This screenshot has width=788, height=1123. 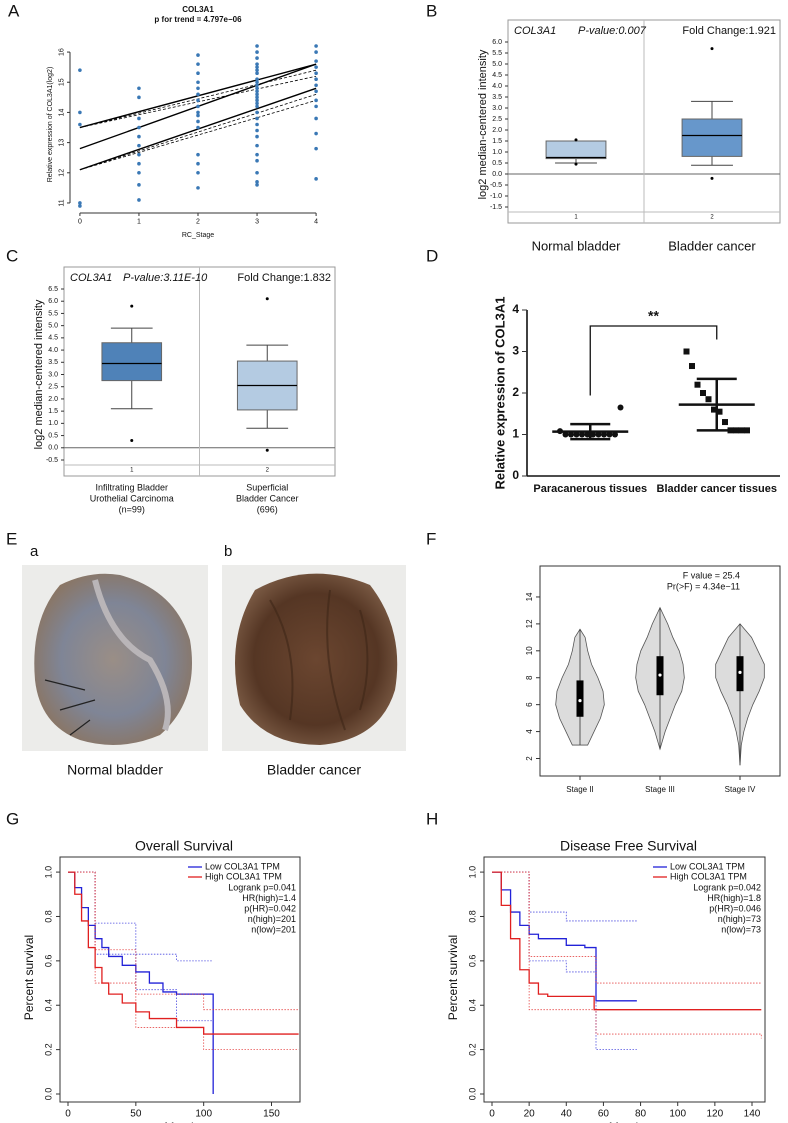 What do you see at coordinates (62, 173) in the screenshot?
I see `y-tick-label: 12` at bounding box center [62, 173].